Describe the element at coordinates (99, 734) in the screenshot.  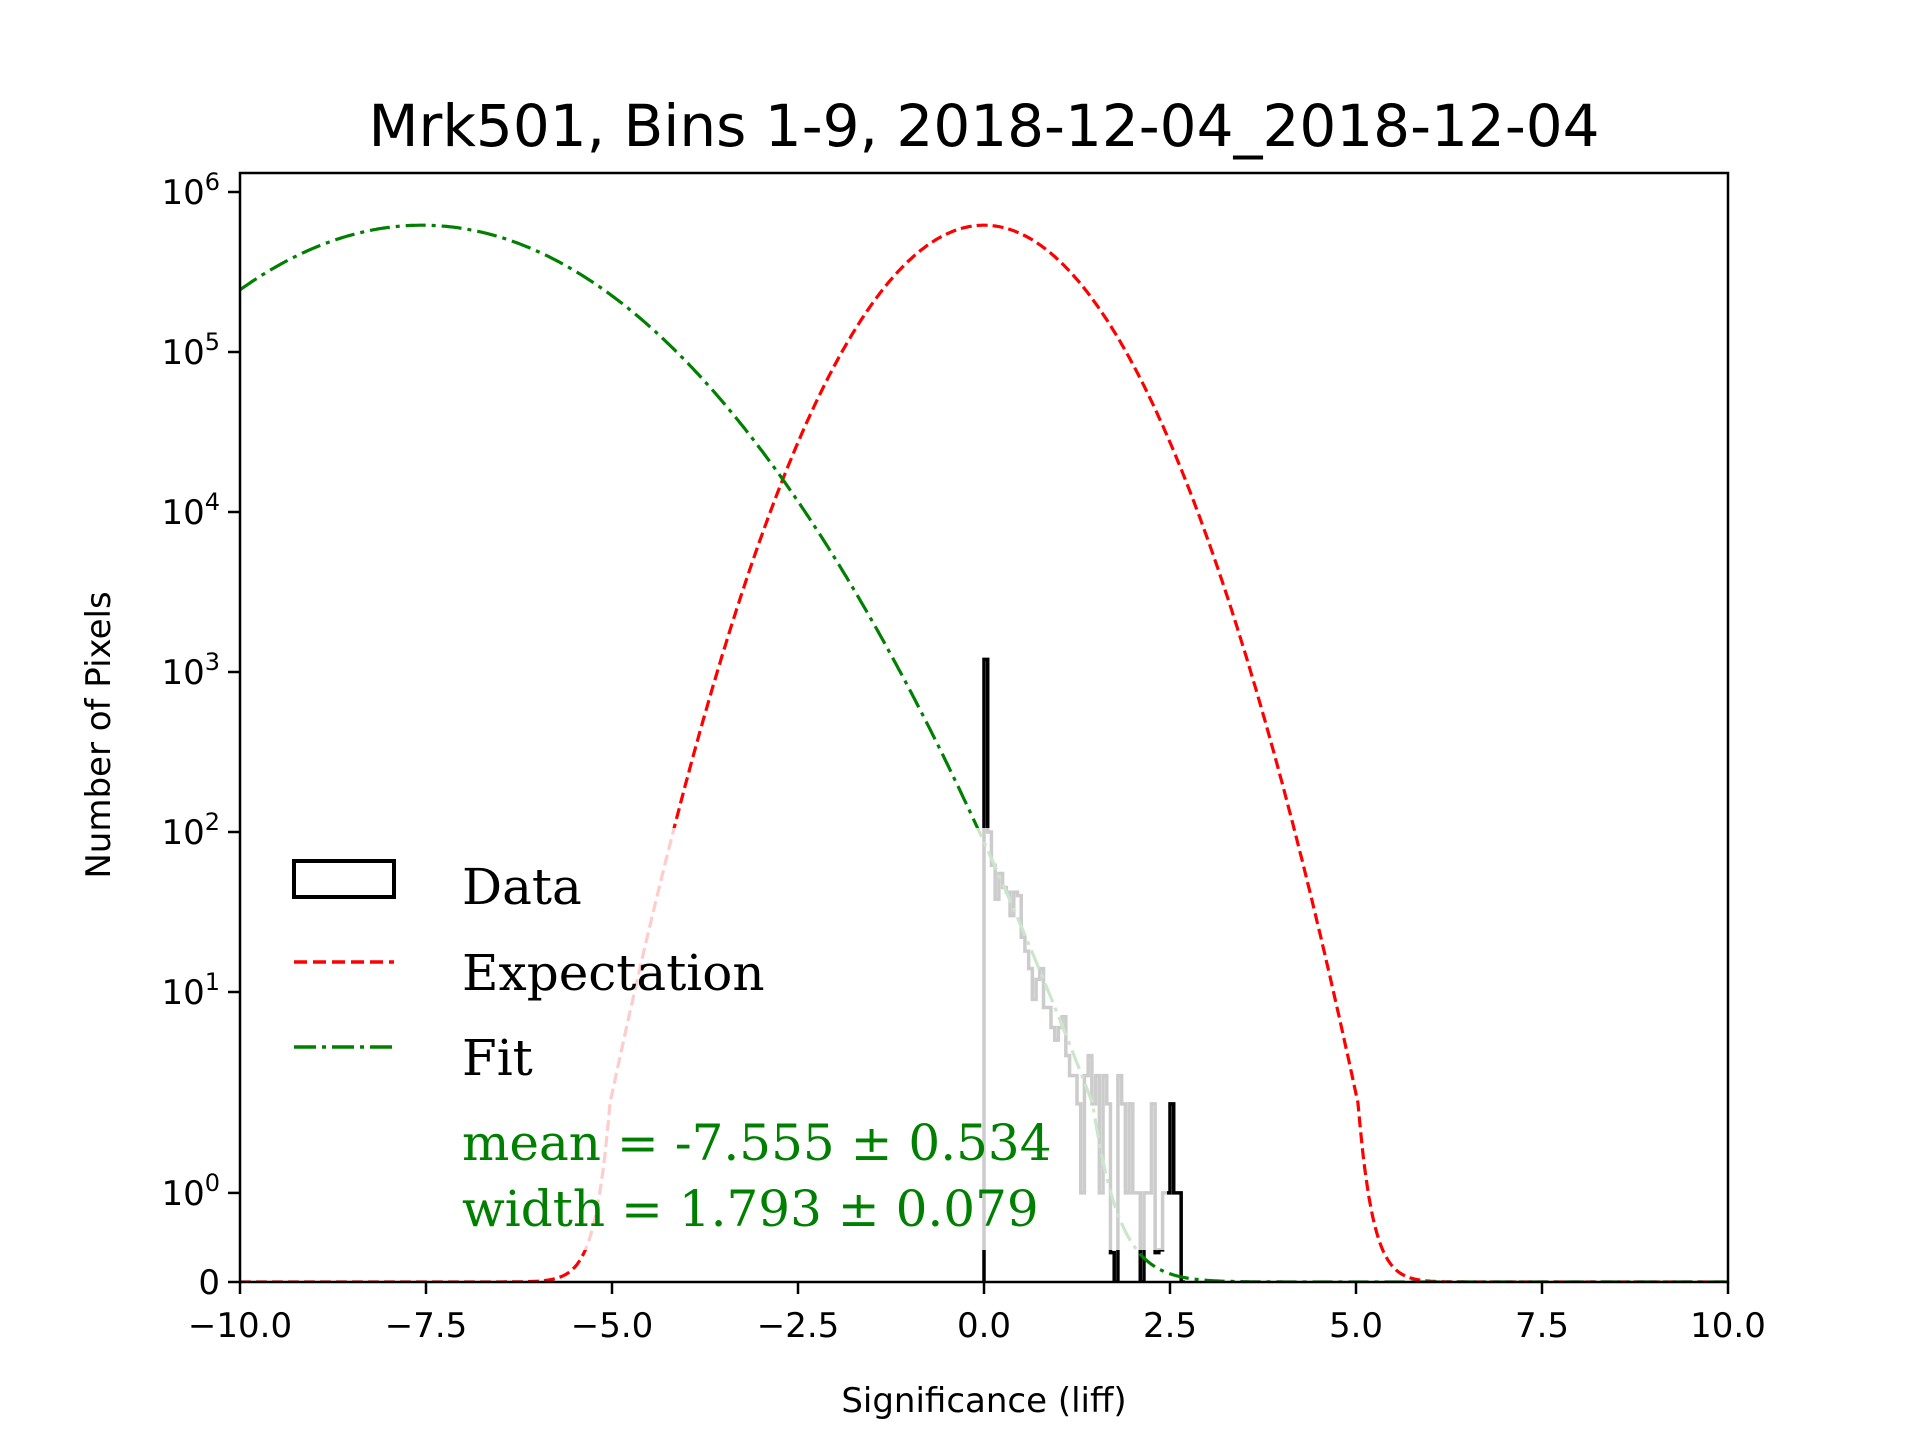
I see `y-axis-label: Number of Pixels` at that location.